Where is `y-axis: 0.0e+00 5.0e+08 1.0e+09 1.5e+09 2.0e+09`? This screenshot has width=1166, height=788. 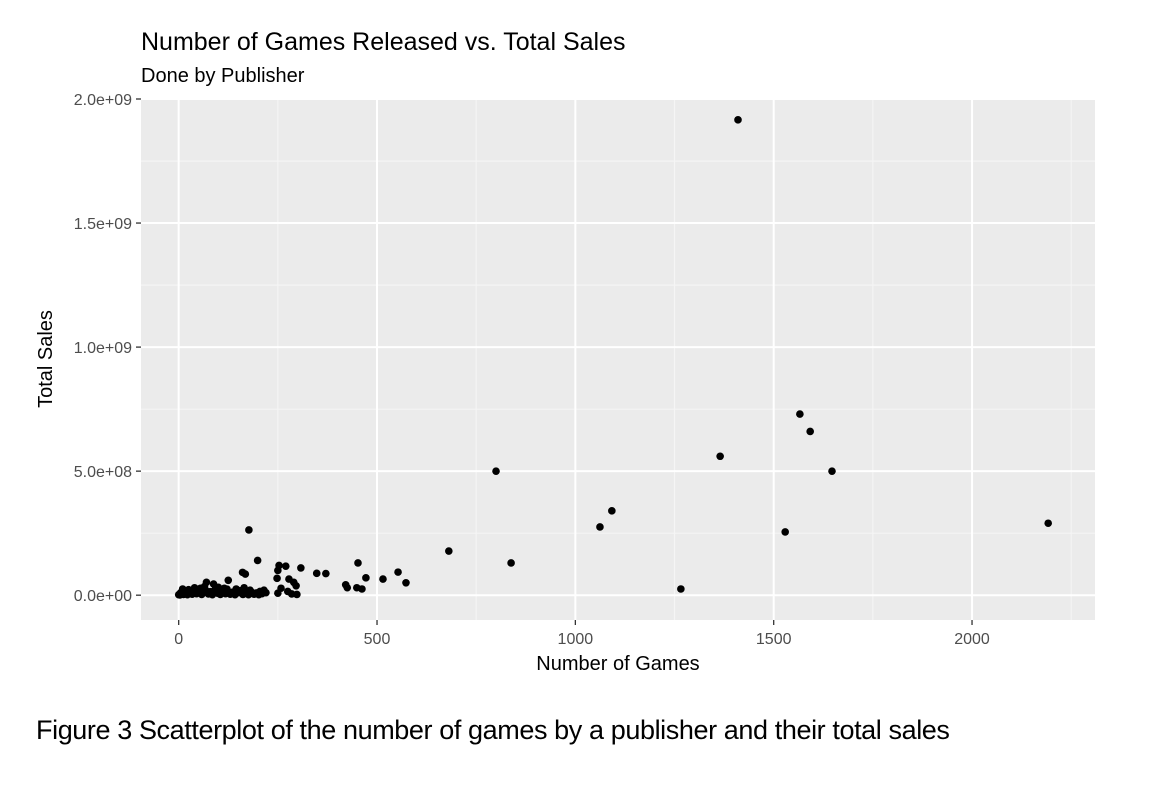 y-axis: 0.0e+00 5.0e+08 1.0e+09 1.5e+09 2.0e+09 is located at coordinates (107, 348).